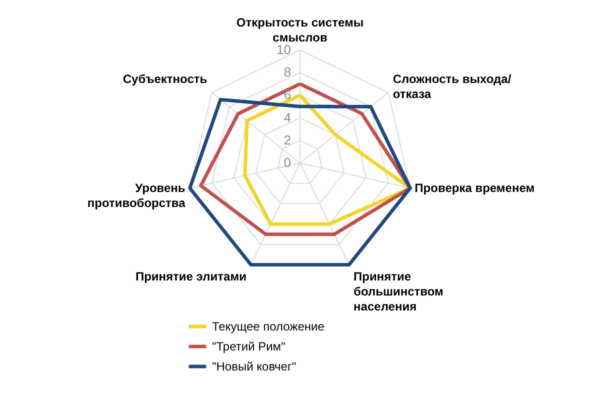 The height and width of the screenshot is (394, 602). What do you see at coordinates (283, 49) in the screenshot?
I see `y-tick-label: 10` at bounding box center [283, 49].